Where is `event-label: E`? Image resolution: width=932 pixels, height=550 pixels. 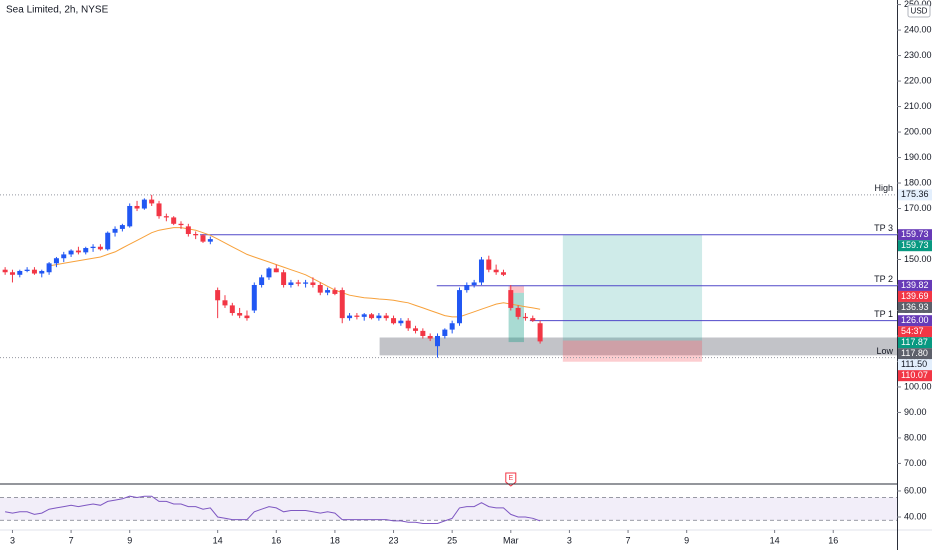
event-label: E is located at coordinates (510, 478).